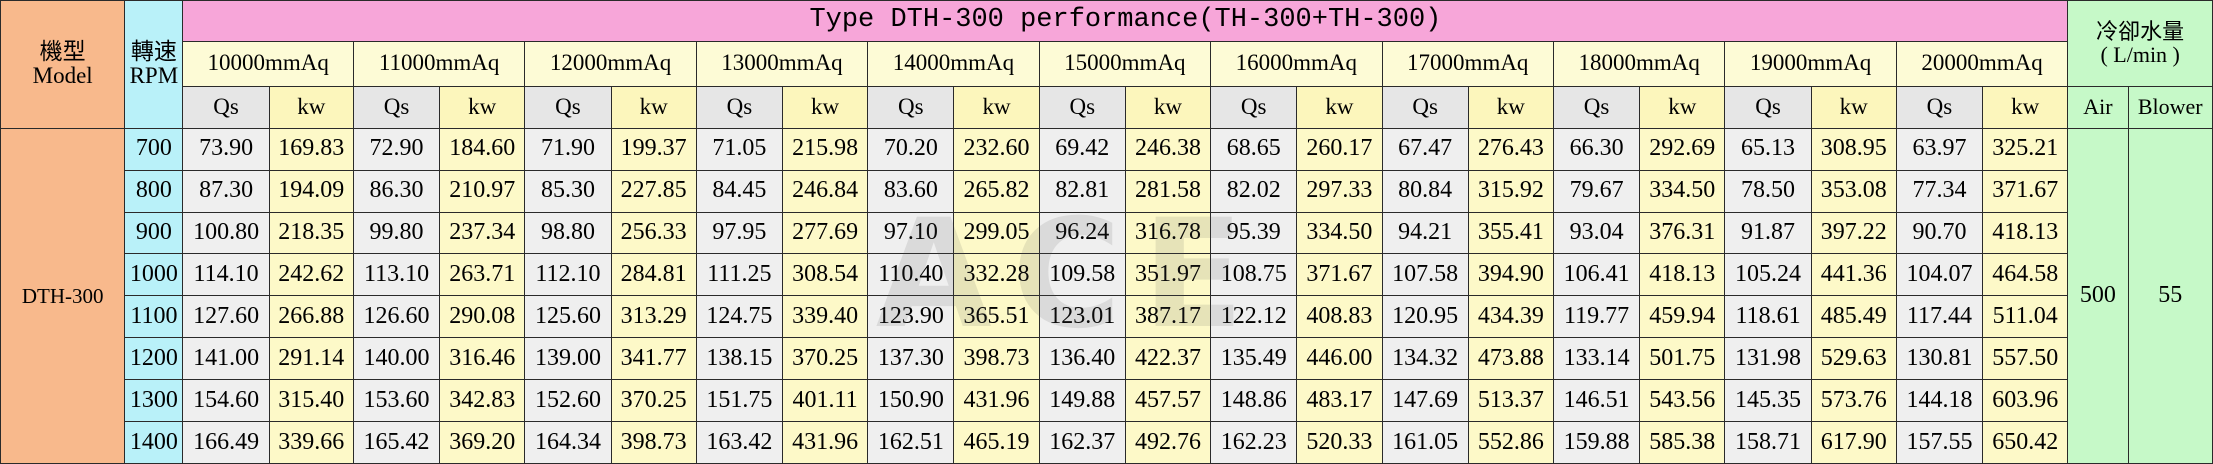  What do you see at coordinates (1510, 149) in the screenshot?
I see `kw-cell: 276.43` at bounding box center [1510, 149].